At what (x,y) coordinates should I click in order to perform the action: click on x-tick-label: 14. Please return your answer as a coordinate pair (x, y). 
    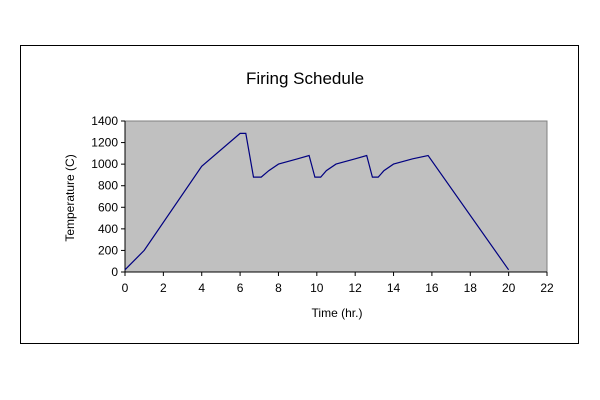
    Looking at the image, I should click on (394, 288).